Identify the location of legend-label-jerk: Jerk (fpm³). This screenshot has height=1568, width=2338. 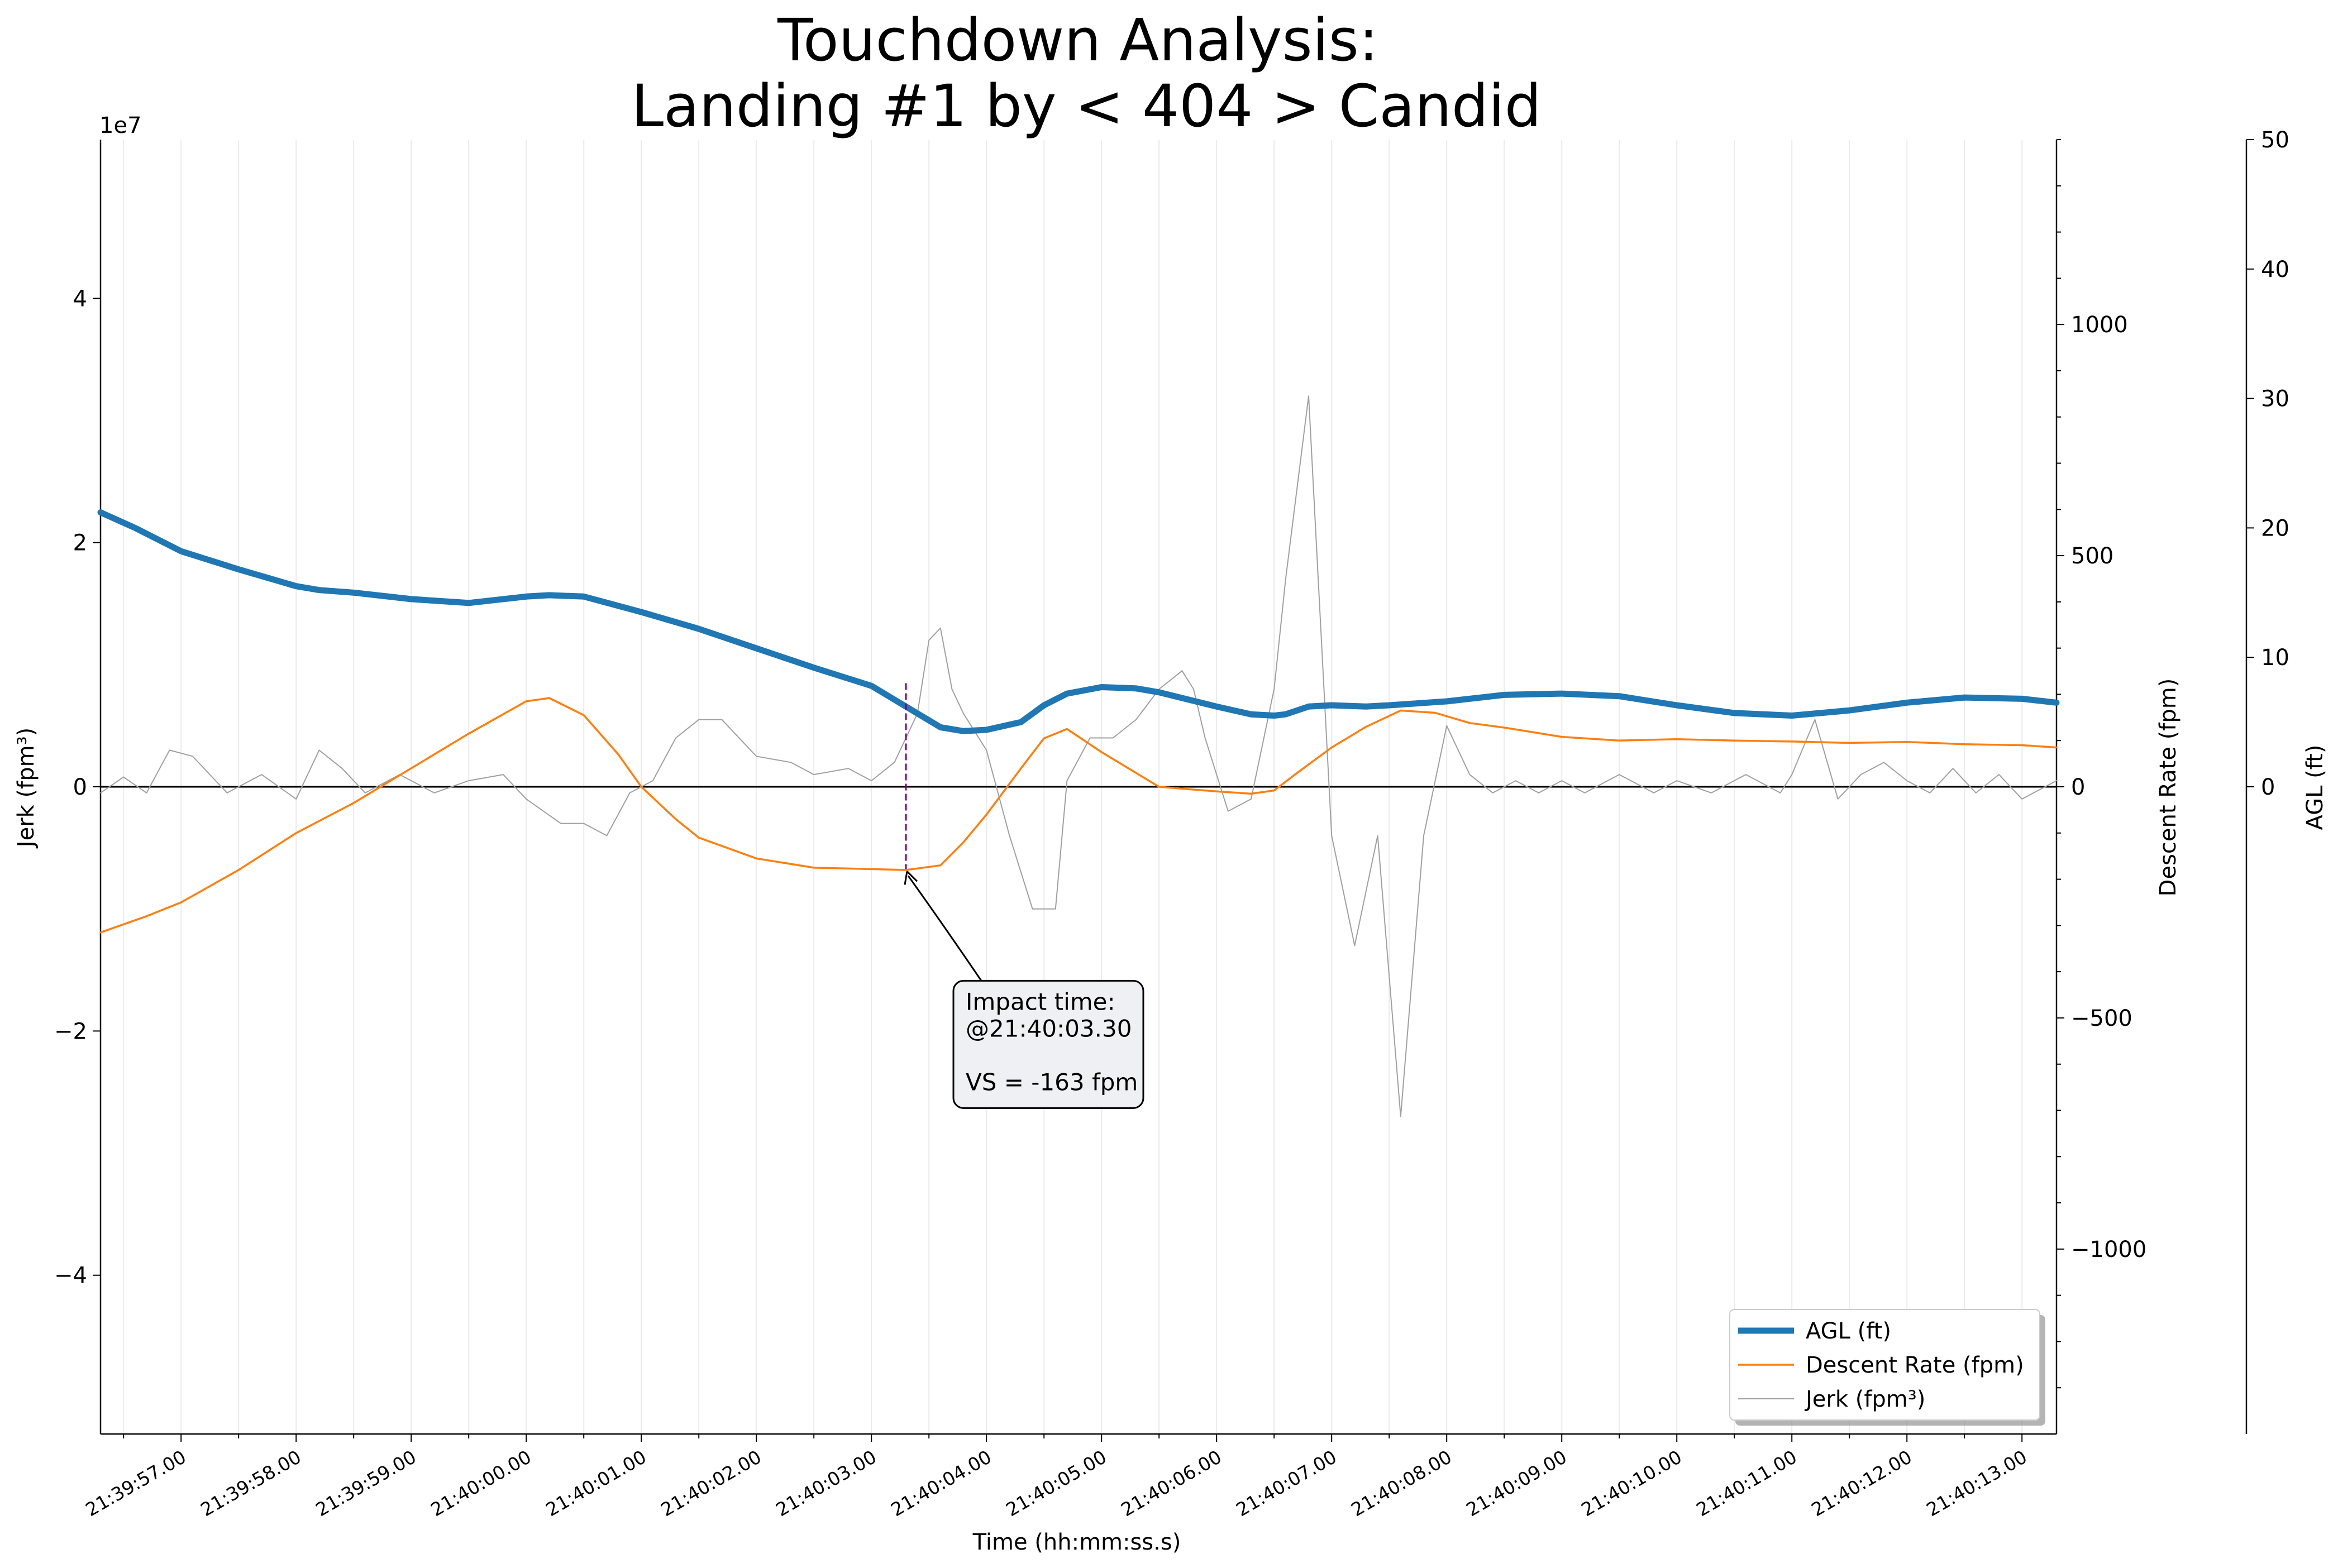
(1864, 1399).